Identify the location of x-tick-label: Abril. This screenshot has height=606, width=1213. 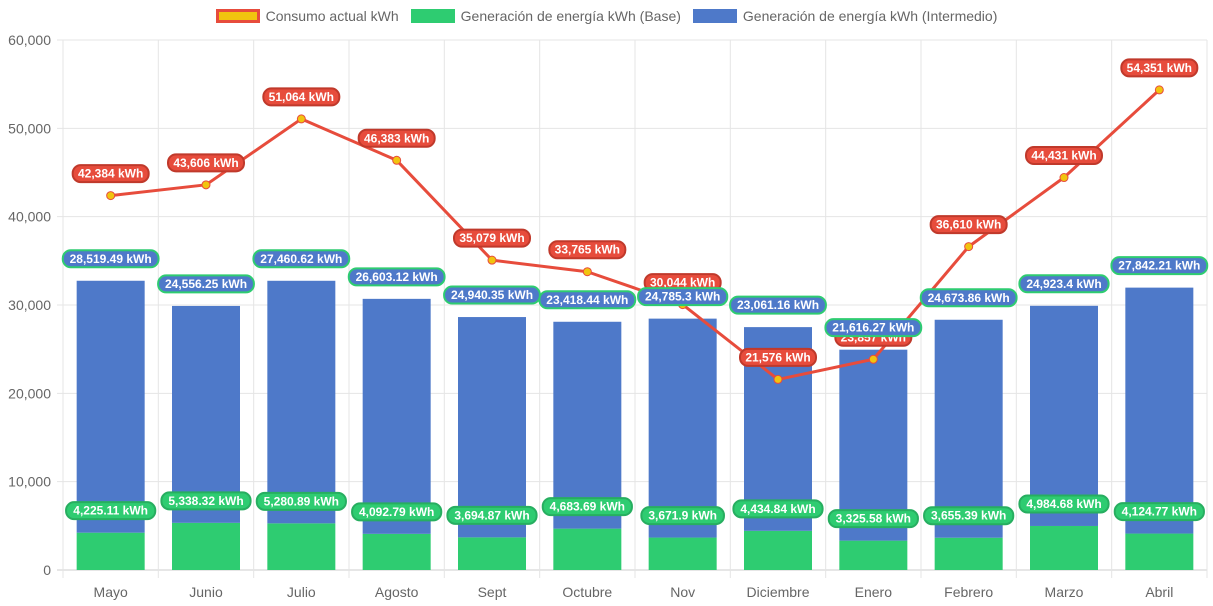
(1159, 592).